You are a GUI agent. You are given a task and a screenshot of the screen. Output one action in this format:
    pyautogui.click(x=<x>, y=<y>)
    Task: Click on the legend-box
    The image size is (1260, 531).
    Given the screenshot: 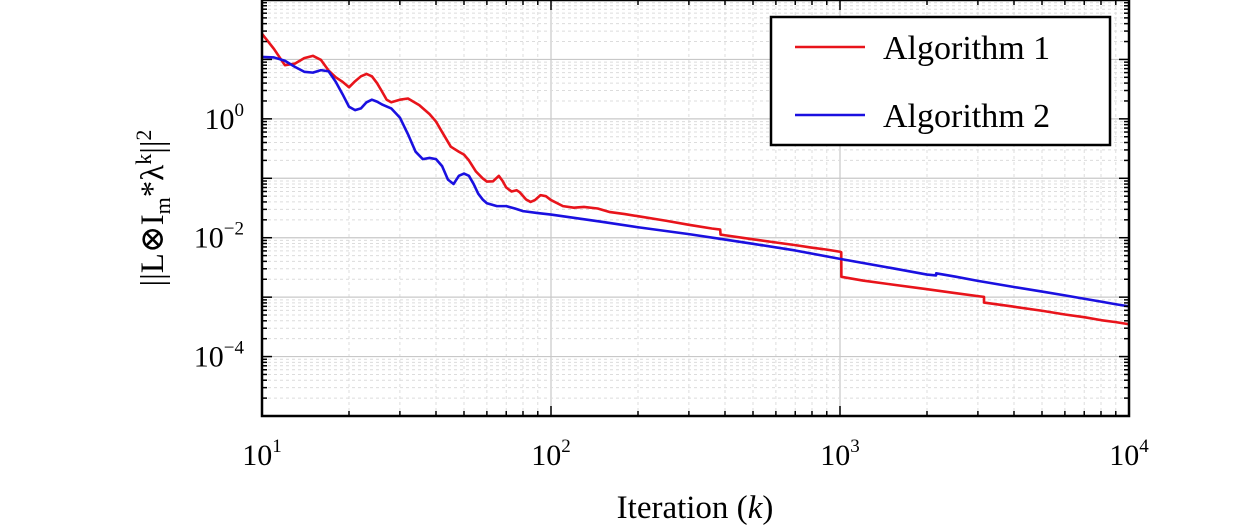 What is the action you would take?
    pyautogui.click(x=940, y=81)
    